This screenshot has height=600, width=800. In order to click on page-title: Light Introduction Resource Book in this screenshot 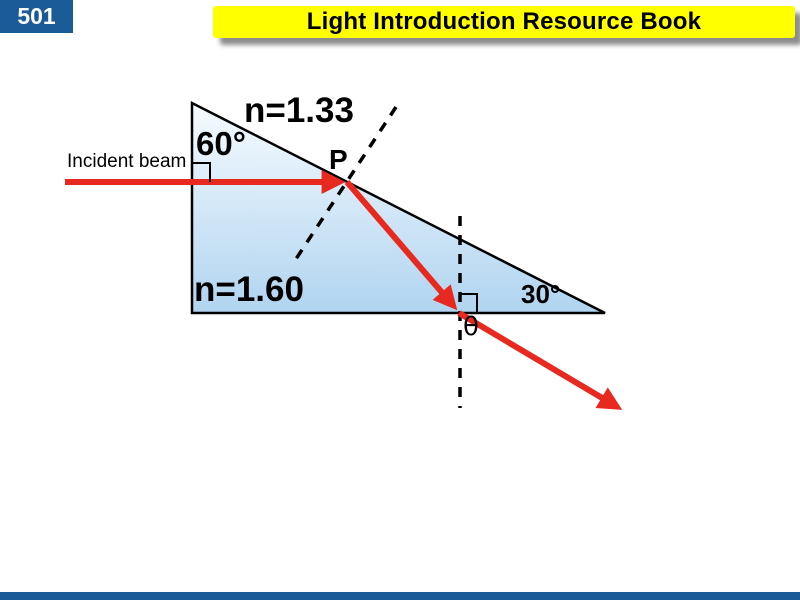, I will do `click(504, 21)`.